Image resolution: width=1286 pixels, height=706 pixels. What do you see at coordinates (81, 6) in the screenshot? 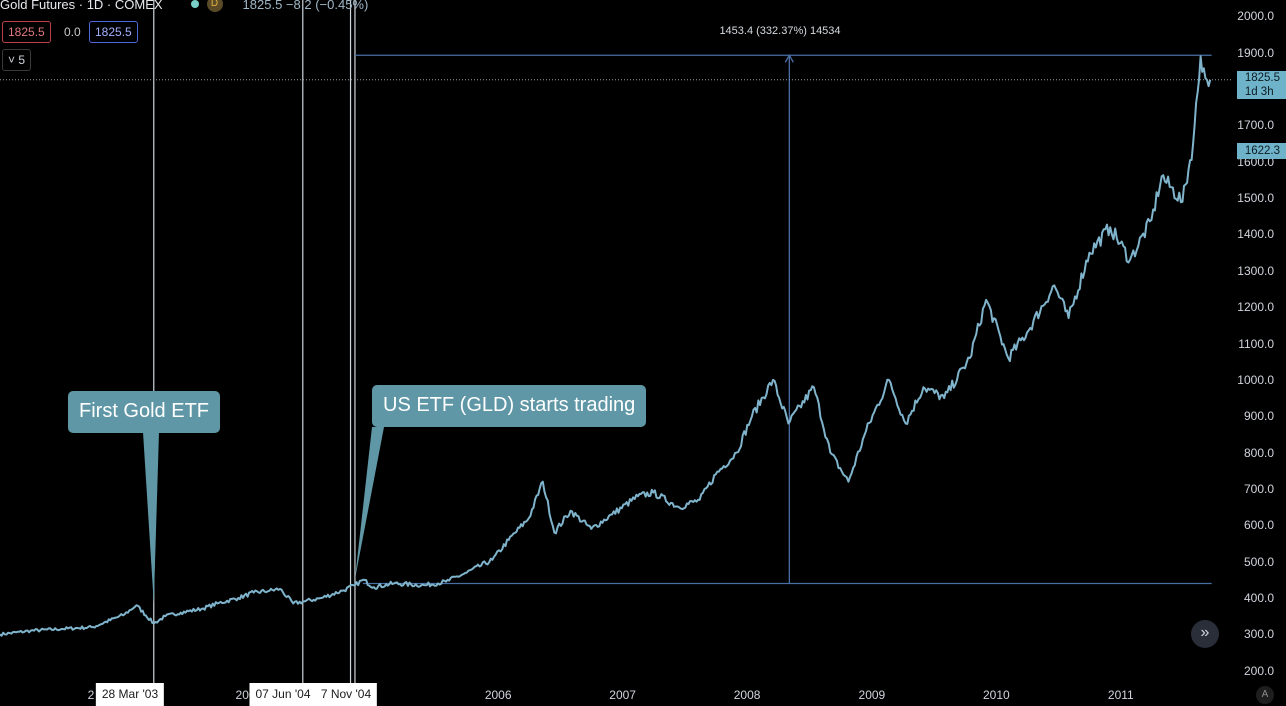
I see `symbol-title: Gold Futures · 1D · COMEX` at bounding box center [81, 6].